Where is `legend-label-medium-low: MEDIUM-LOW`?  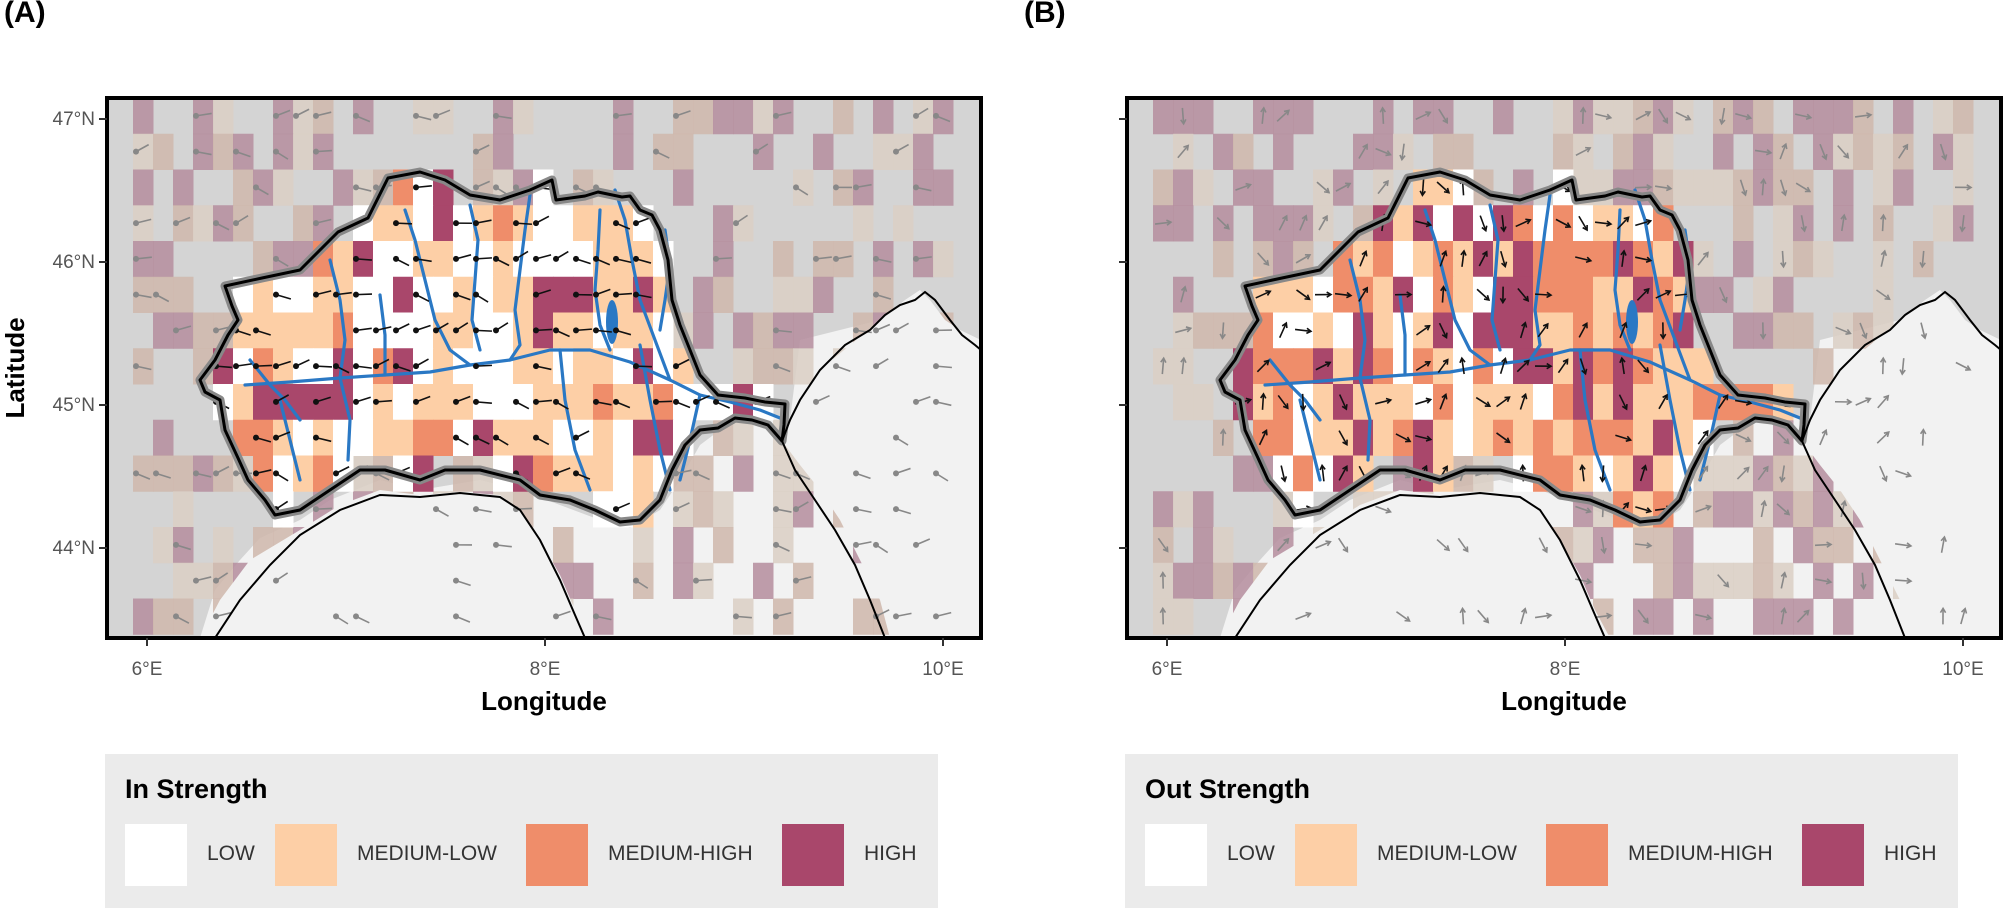 legend-label-medium-low: MEDIUM-LOW is located at coordinates (1447, 853).